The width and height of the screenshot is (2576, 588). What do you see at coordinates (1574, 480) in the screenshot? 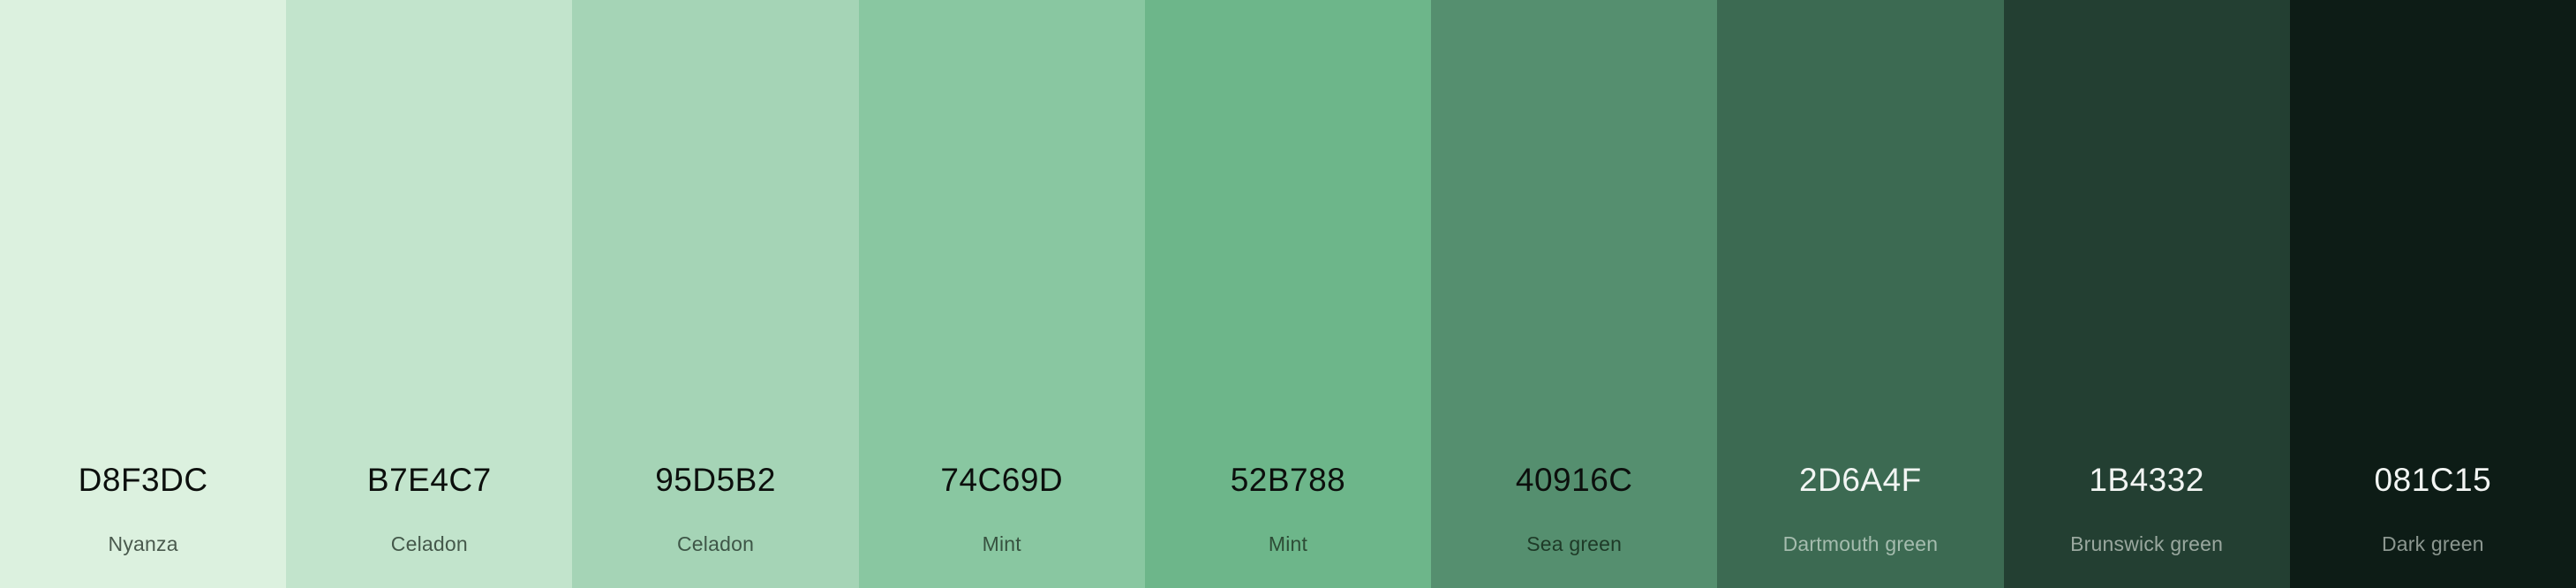
I see `hex-code: 40916C` at bounding box center [1574, 480].